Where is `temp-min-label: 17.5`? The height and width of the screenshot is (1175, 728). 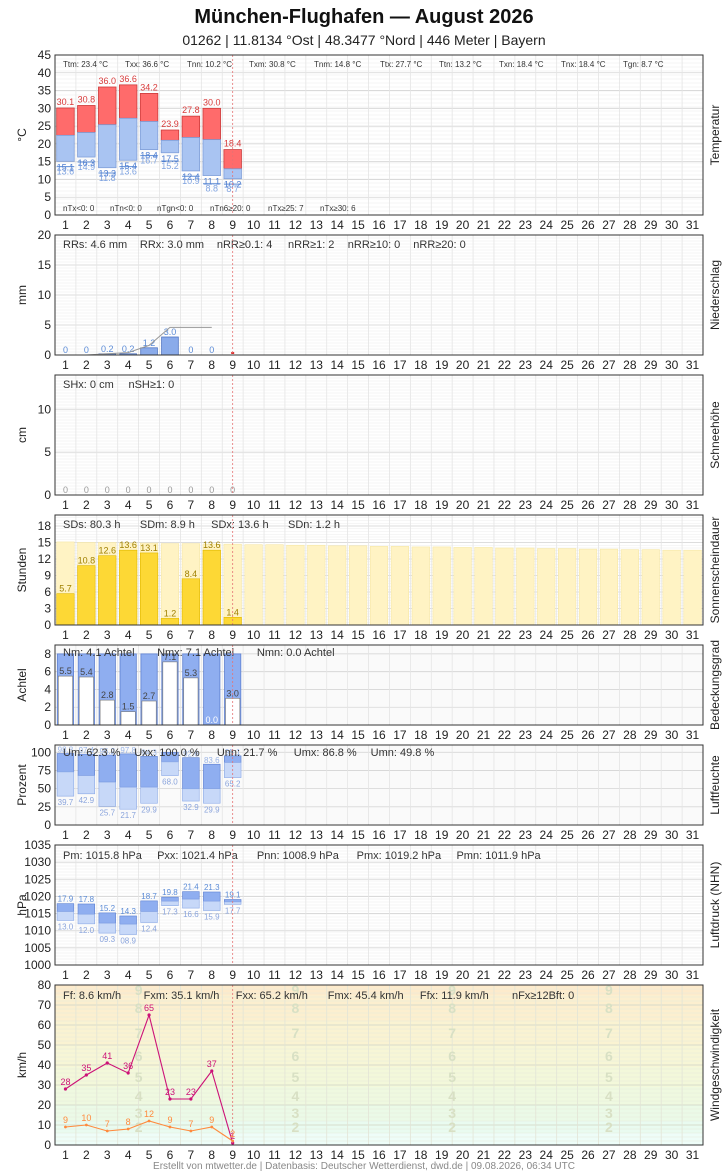 temp-min-label: 17.5 is located at coordinates (170, 159).